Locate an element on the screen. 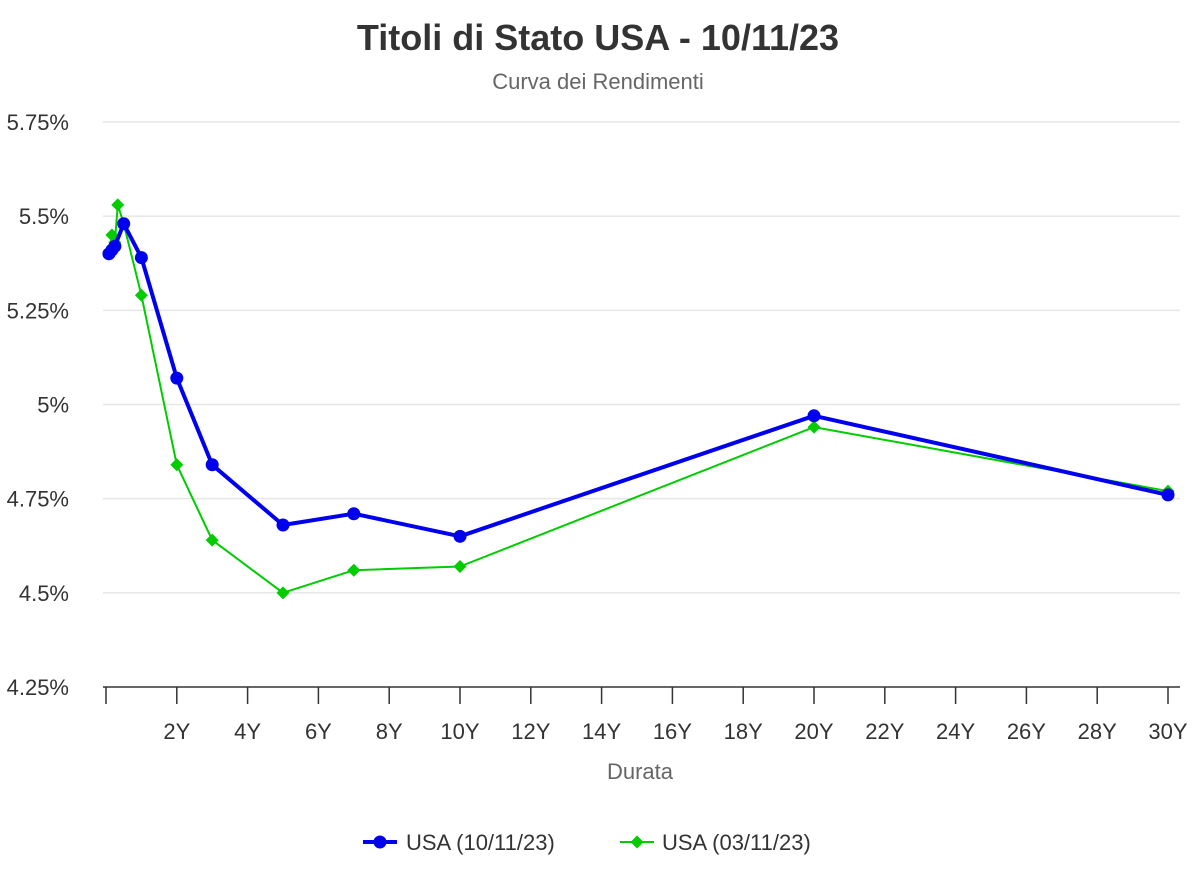 The width and height of the screenshot is (1200, 877). y-tick-label: 5% is located at coordinates (53, 405).